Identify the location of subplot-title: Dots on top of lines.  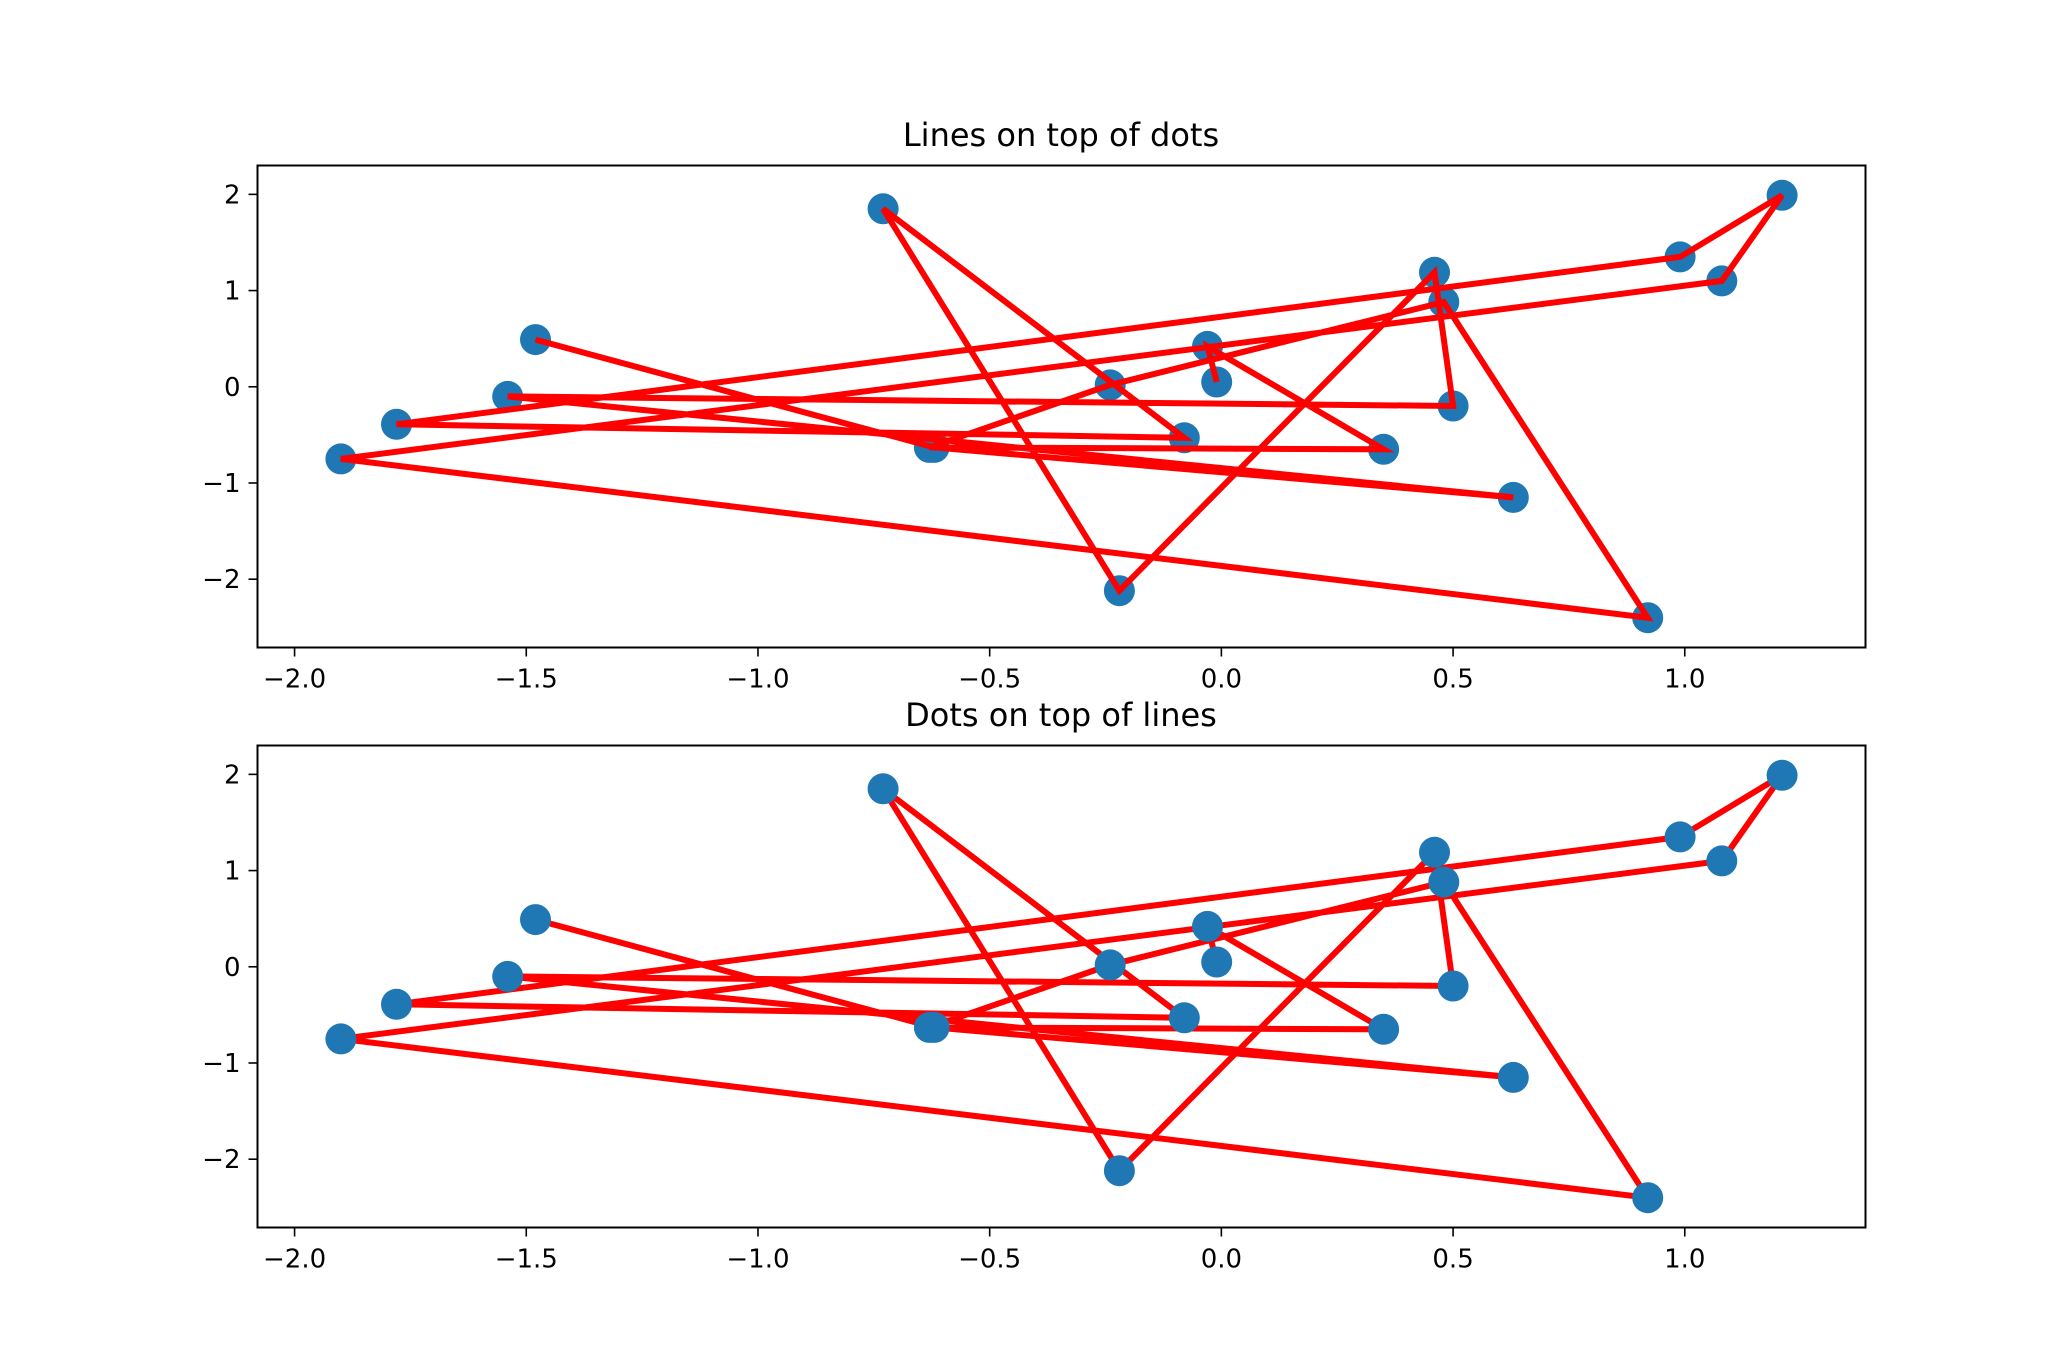
(1061, 715).